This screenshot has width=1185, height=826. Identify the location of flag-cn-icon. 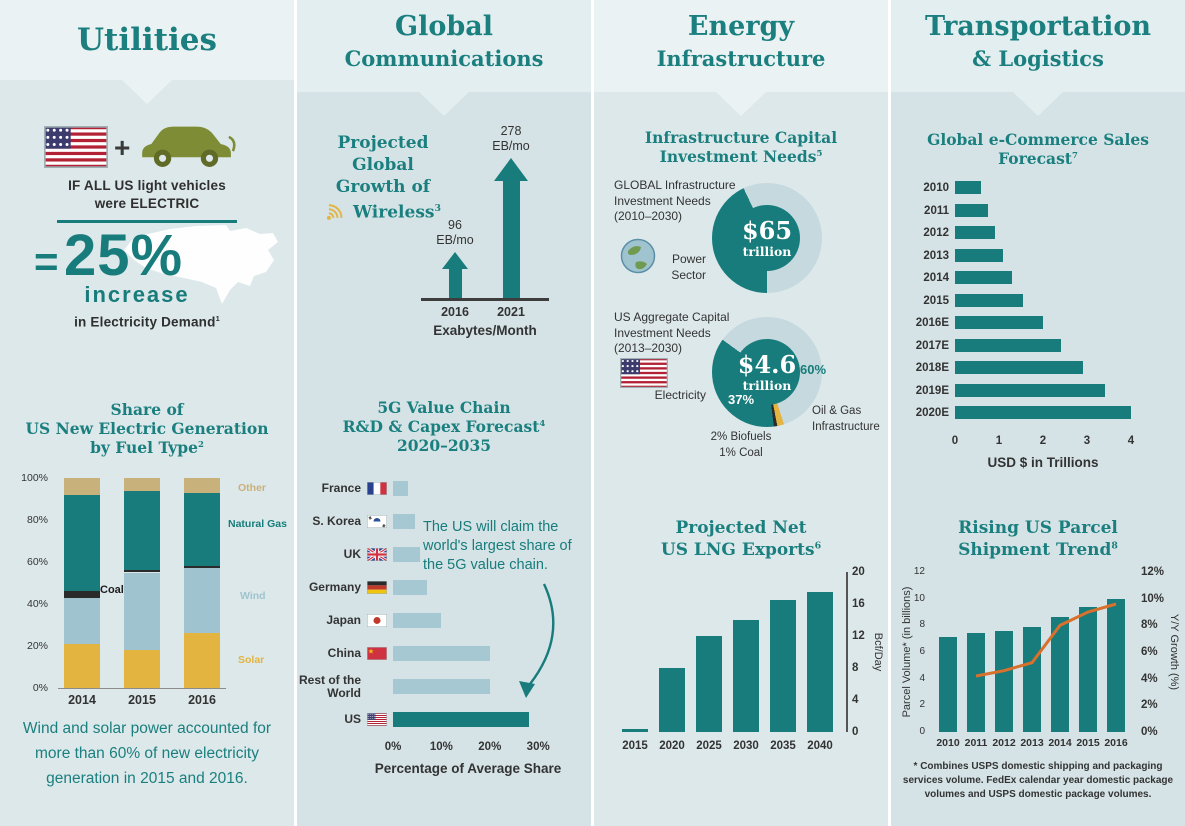
(377, 653).